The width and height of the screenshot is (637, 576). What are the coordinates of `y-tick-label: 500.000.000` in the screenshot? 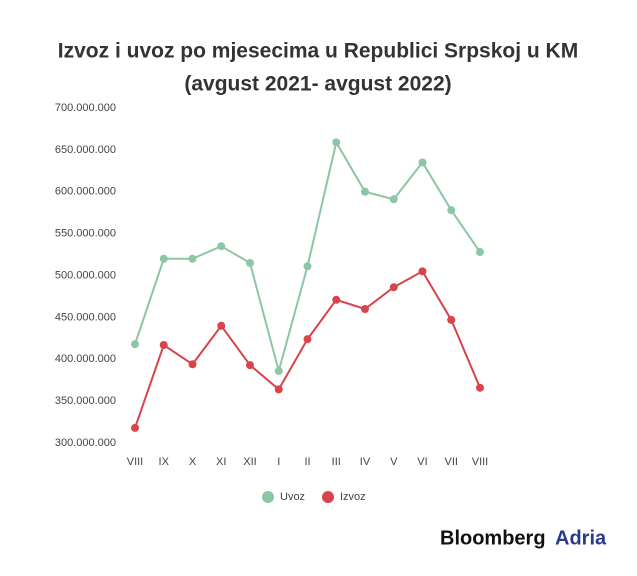 It's located at (85, 275).